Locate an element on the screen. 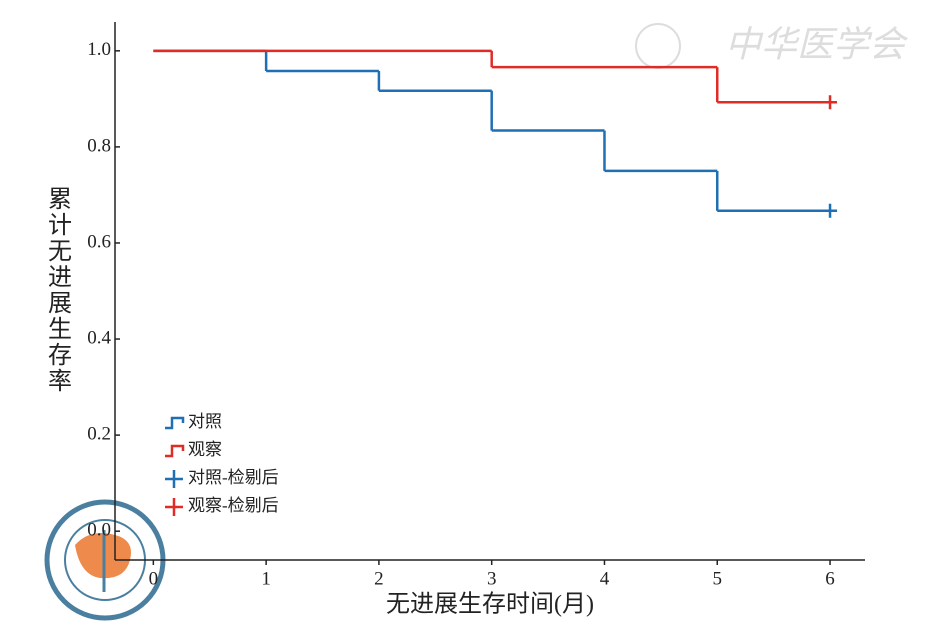 The width and height of the screenshot is (949, 634). x-tick-label: 5 is located at coordinates (718, 578).